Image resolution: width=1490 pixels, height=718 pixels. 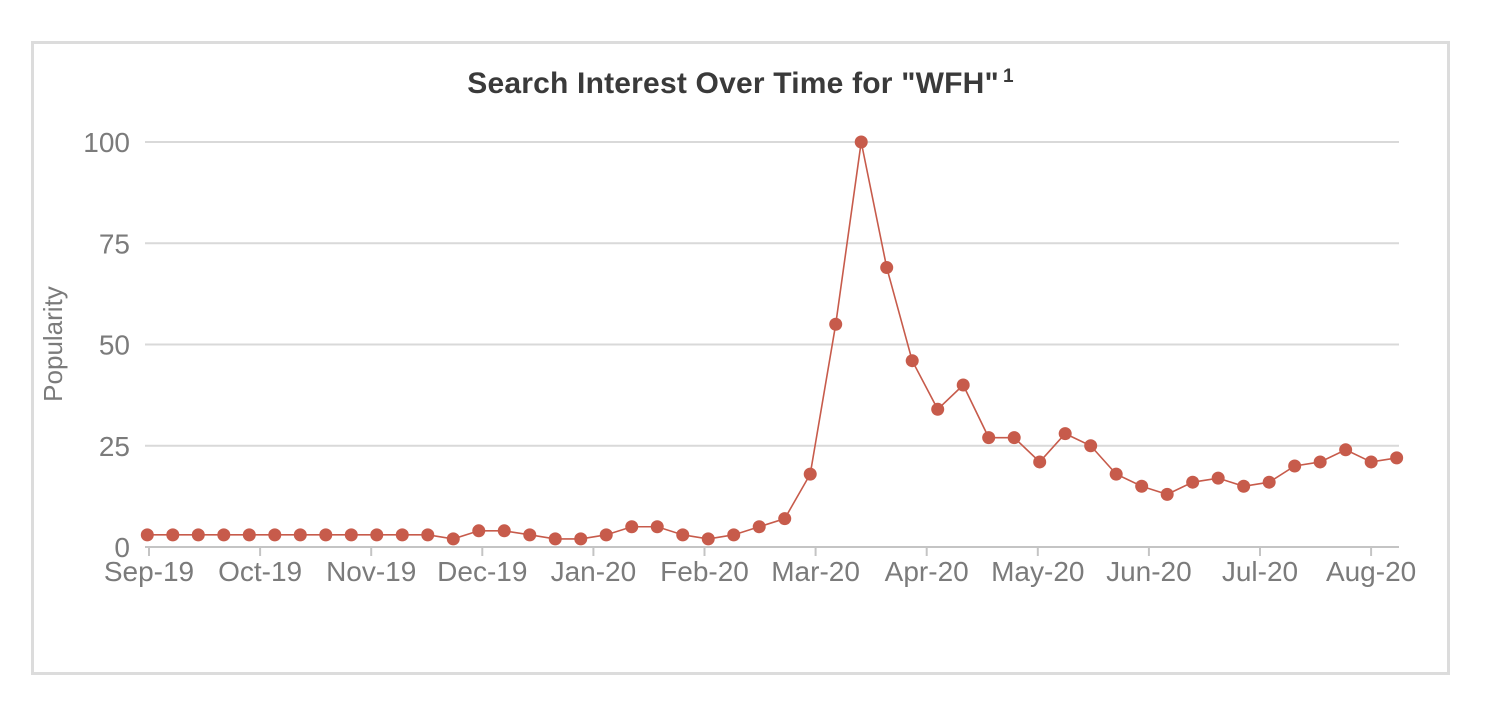 What do you see at coordinates (482, 571) in the screenshot?
I see `x-tick-label-Dec-19: Dec-19` at bounding box center [482, 571].